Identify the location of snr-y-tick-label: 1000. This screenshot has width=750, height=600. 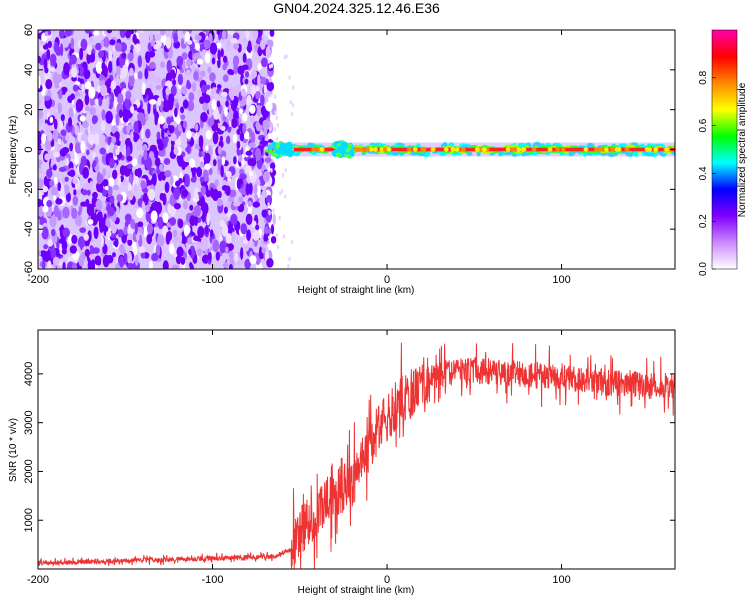
(29, 520).